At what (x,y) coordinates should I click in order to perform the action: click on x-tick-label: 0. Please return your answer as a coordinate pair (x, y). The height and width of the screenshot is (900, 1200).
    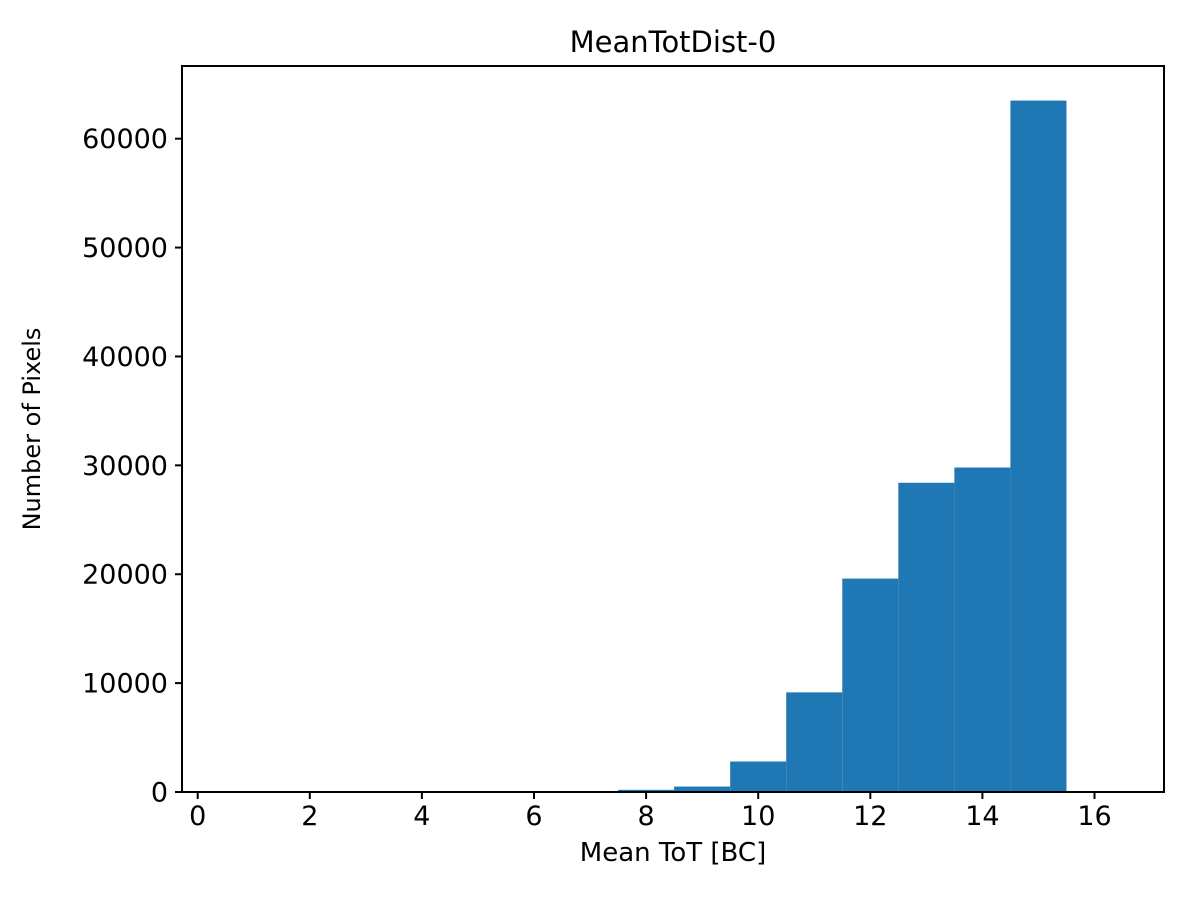
    Looking at the image, I should click on (197, 816).